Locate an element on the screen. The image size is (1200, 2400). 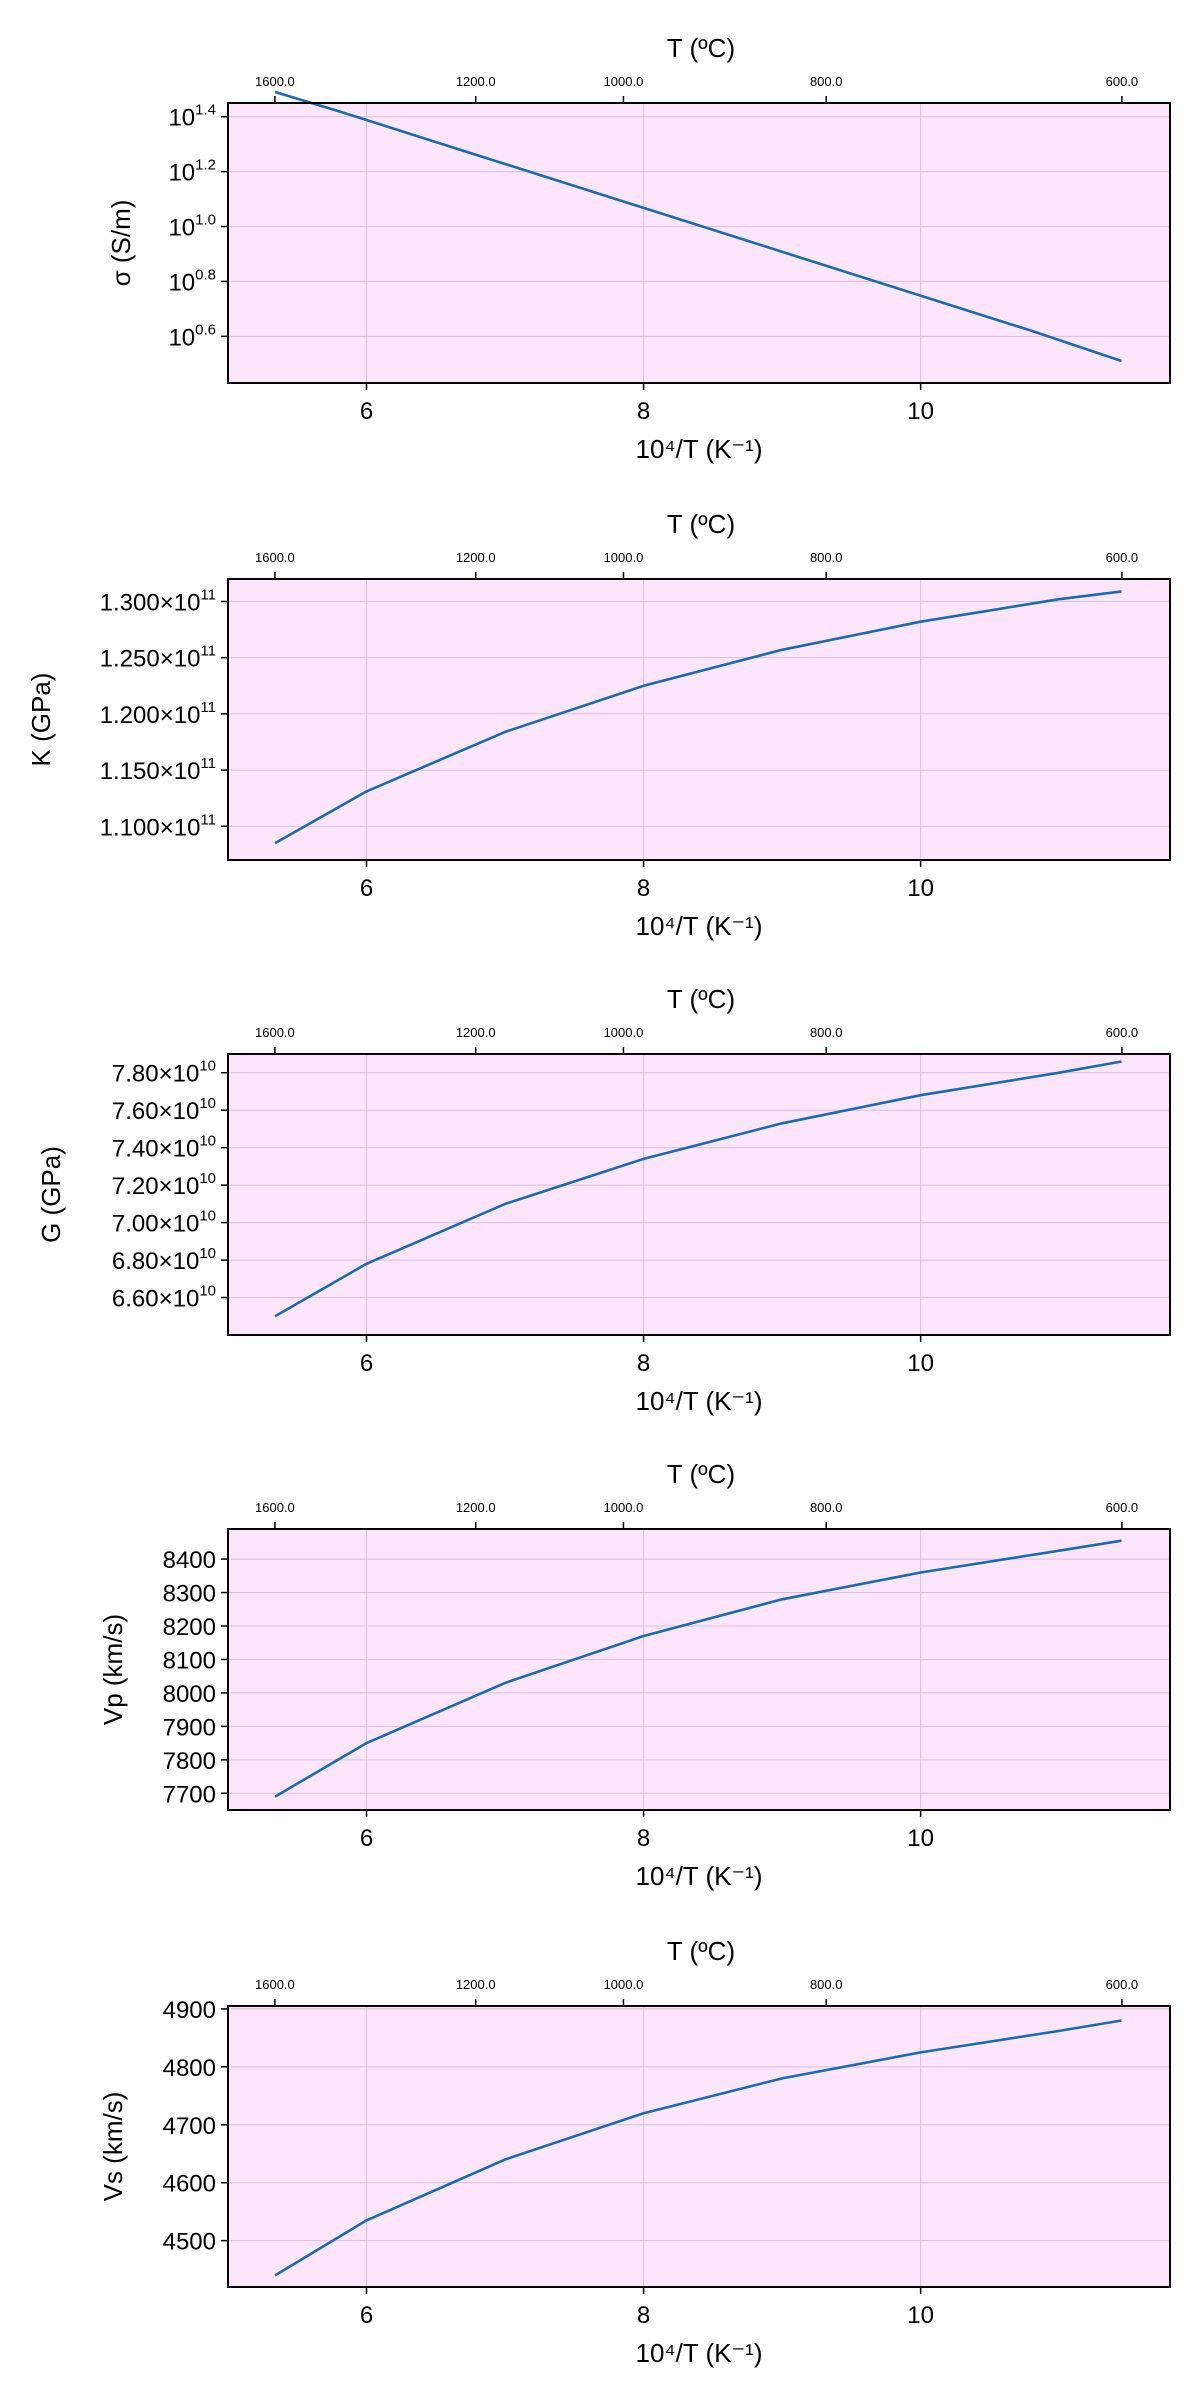
y-tick-label: 6.80×10¹⁰ is located at coordinates (164, 1260).